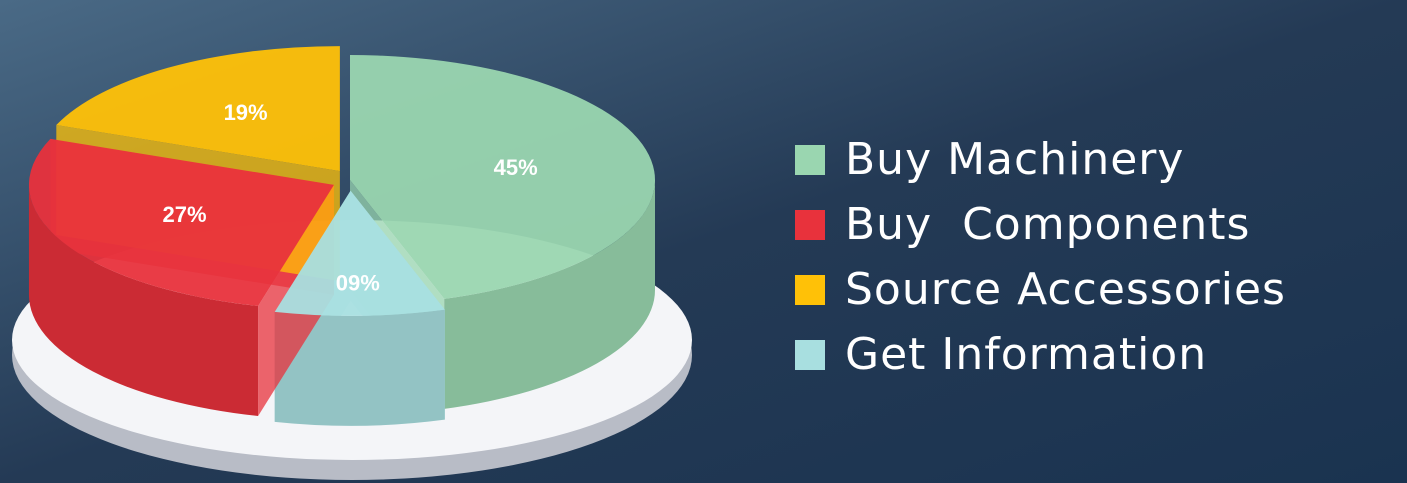 The width and height of the screenshot is (1407, 483). What do you see at coordinates (358, 282) in the screenshot?
I see `value-label: 09%` at bounding box center [358, 282].